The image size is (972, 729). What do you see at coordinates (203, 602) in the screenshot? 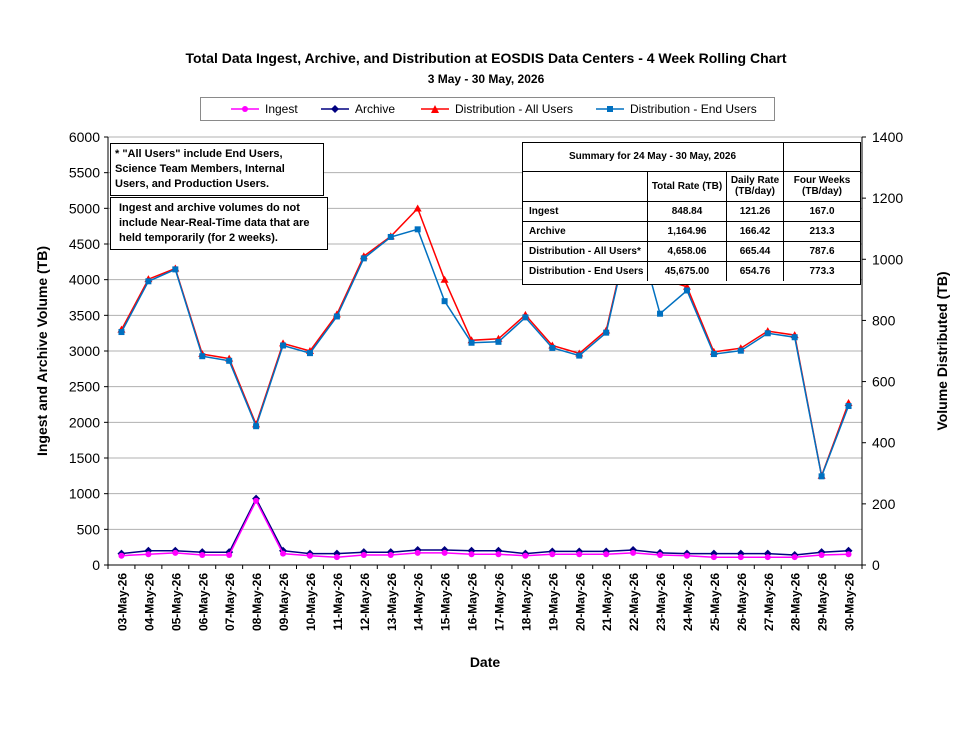
I see `x-tick-label: 06-May-26` at bounding box center [203, 602].